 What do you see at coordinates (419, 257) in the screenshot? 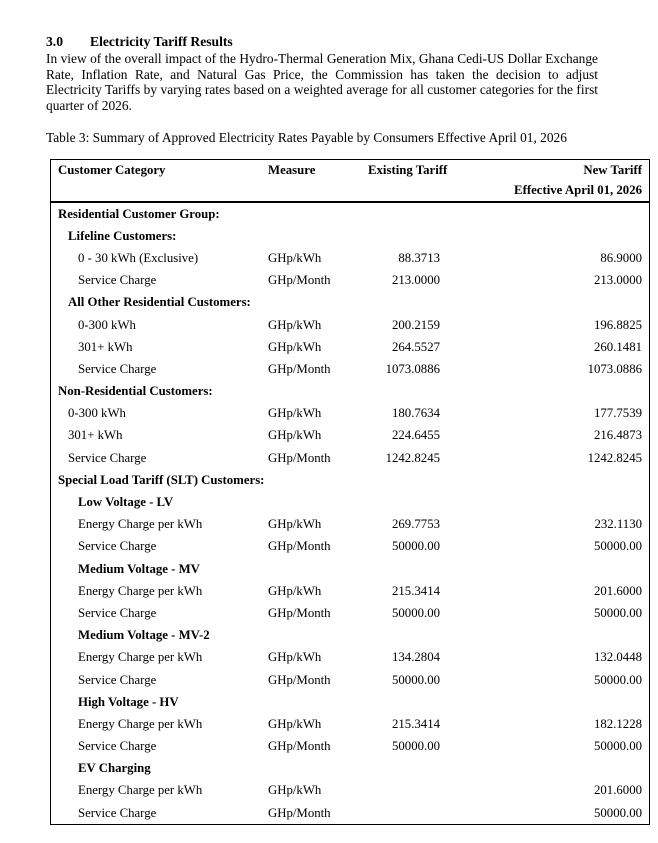
I see `cell-existing-tariff: 88.3713` at bounding box center [419, 257].